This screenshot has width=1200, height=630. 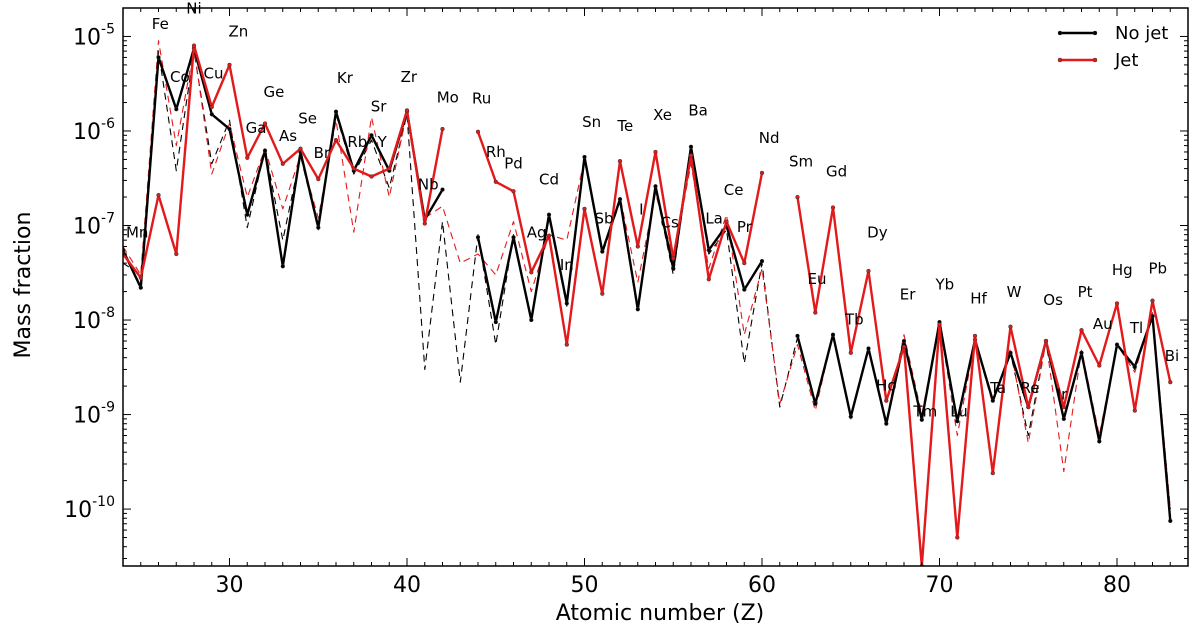 I want to click on element-label-eu: Eu, so click(x=817, y=279).